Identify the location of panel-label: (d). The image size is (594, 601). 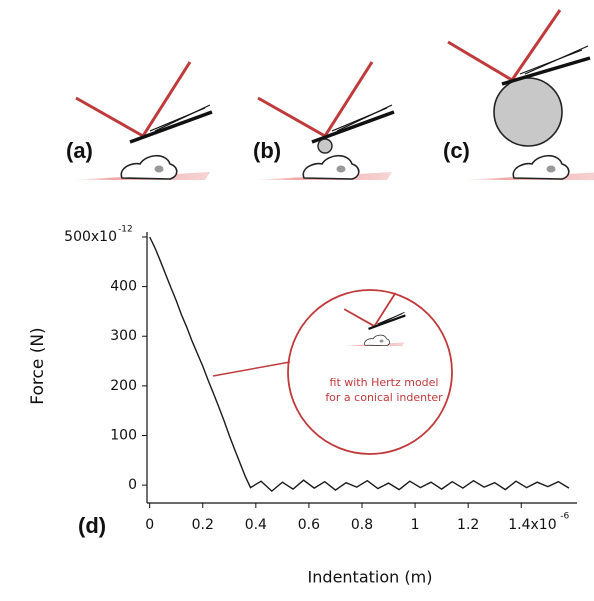
(92, 525).